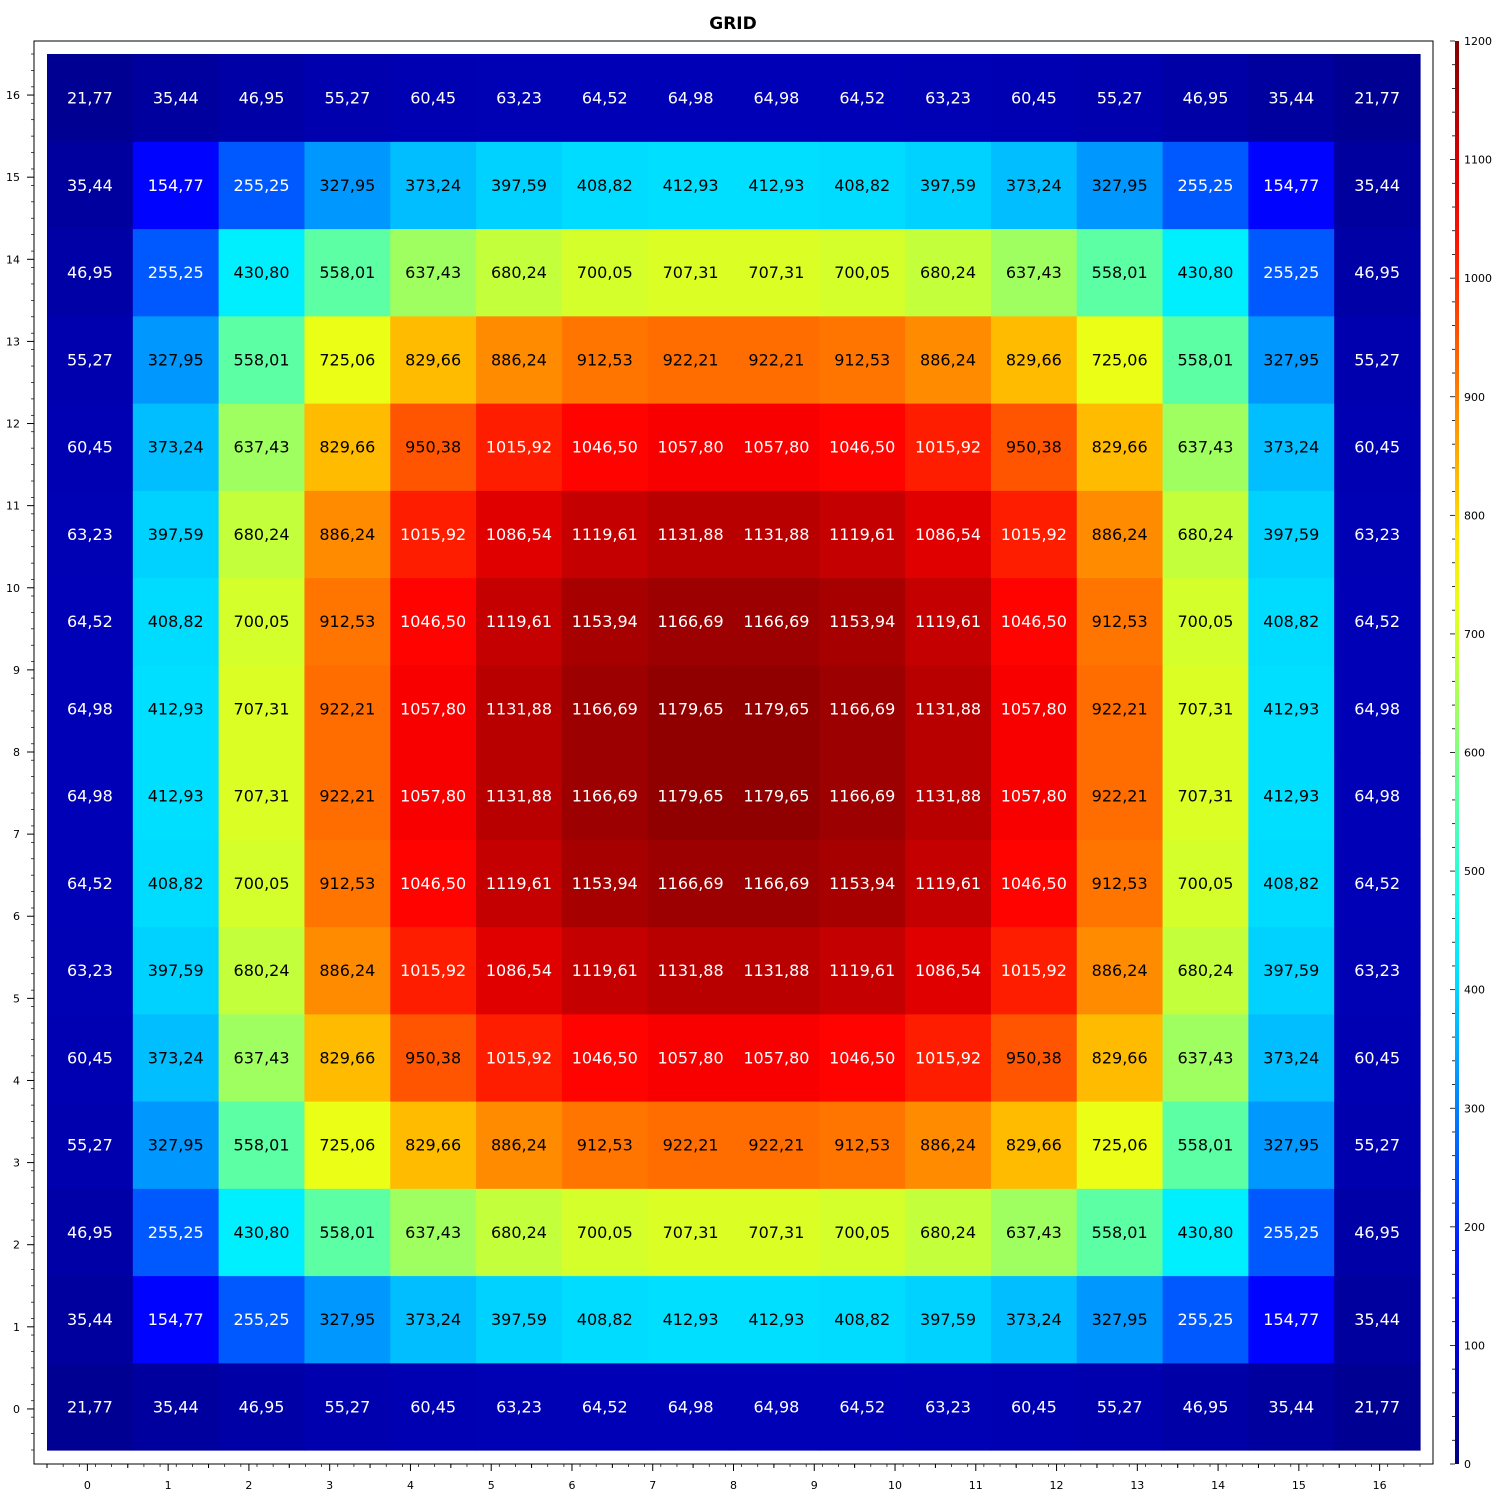 The image size is (1500, 1500). I want to click on cell-value-label: 829,66, so click(1120, 1057).